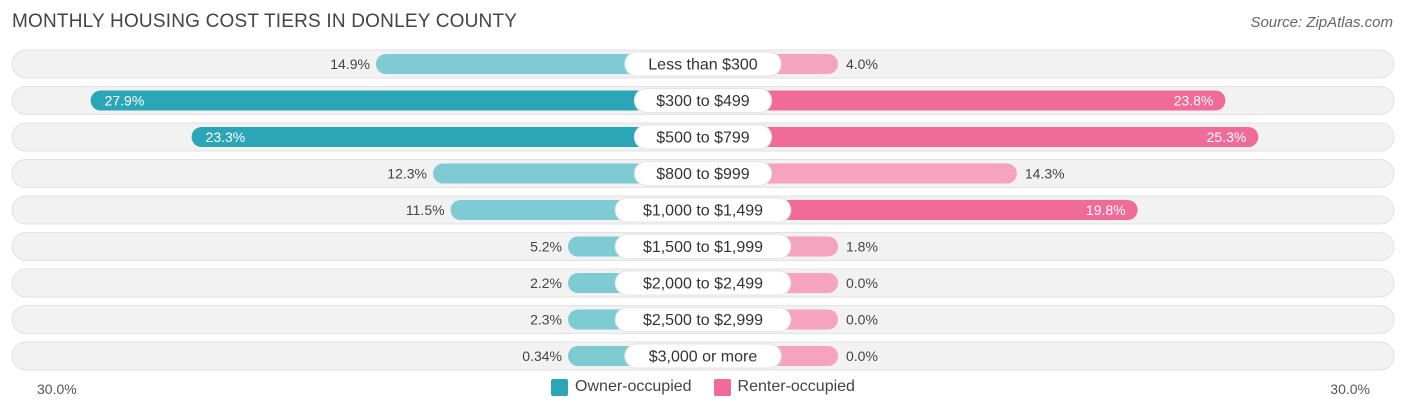 The width and height of the screenshot is (1406, 414). I want to click on legend: Owner-occupied Renter-occupied, so click(703, 387).